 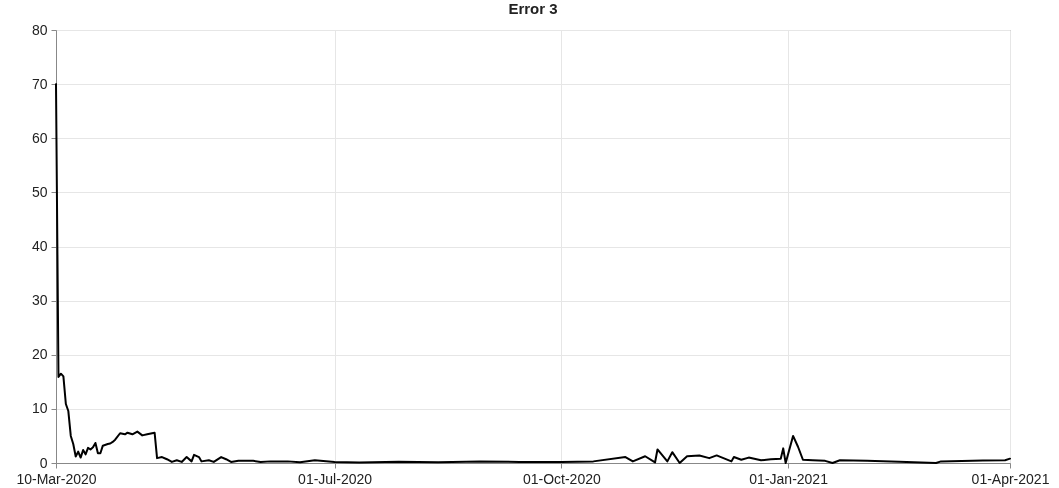 What do you see at coordinates (39, 300) in the screenshot?
I see `y-tick-label: 30` at bounding box center [39, 300].